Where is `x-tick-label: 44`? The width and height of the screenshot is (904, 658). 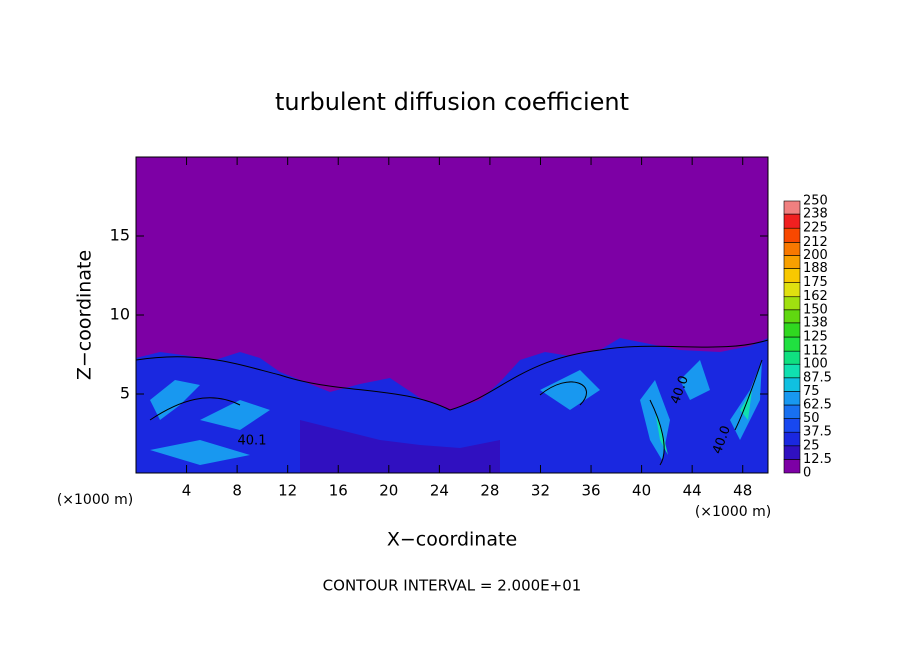 x-tick-label: 44 is located at coordinates (692, 491).